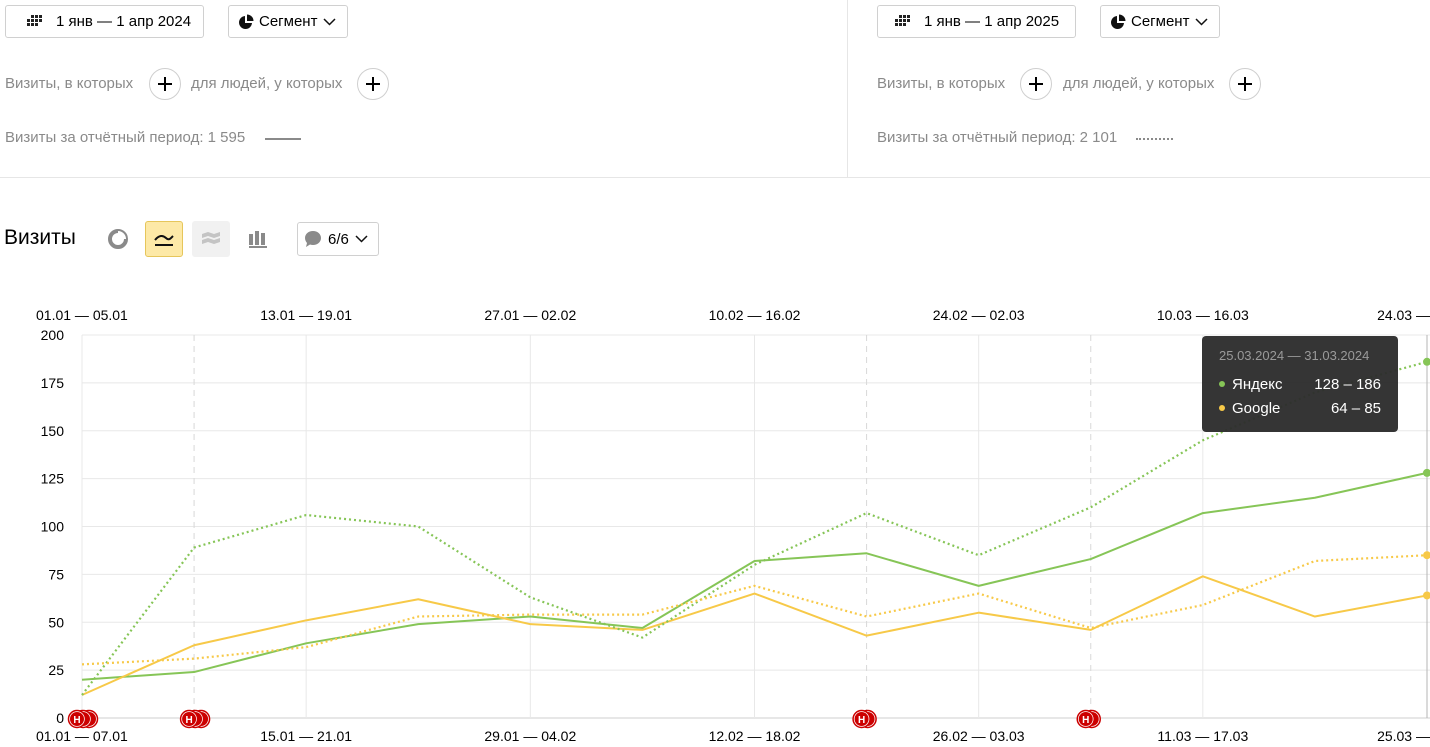 This screenshot has width=1430, height=747. Describe the element at coordinates (40, 237) in the screenshot. I see `chart-title: Визиты` at that location.